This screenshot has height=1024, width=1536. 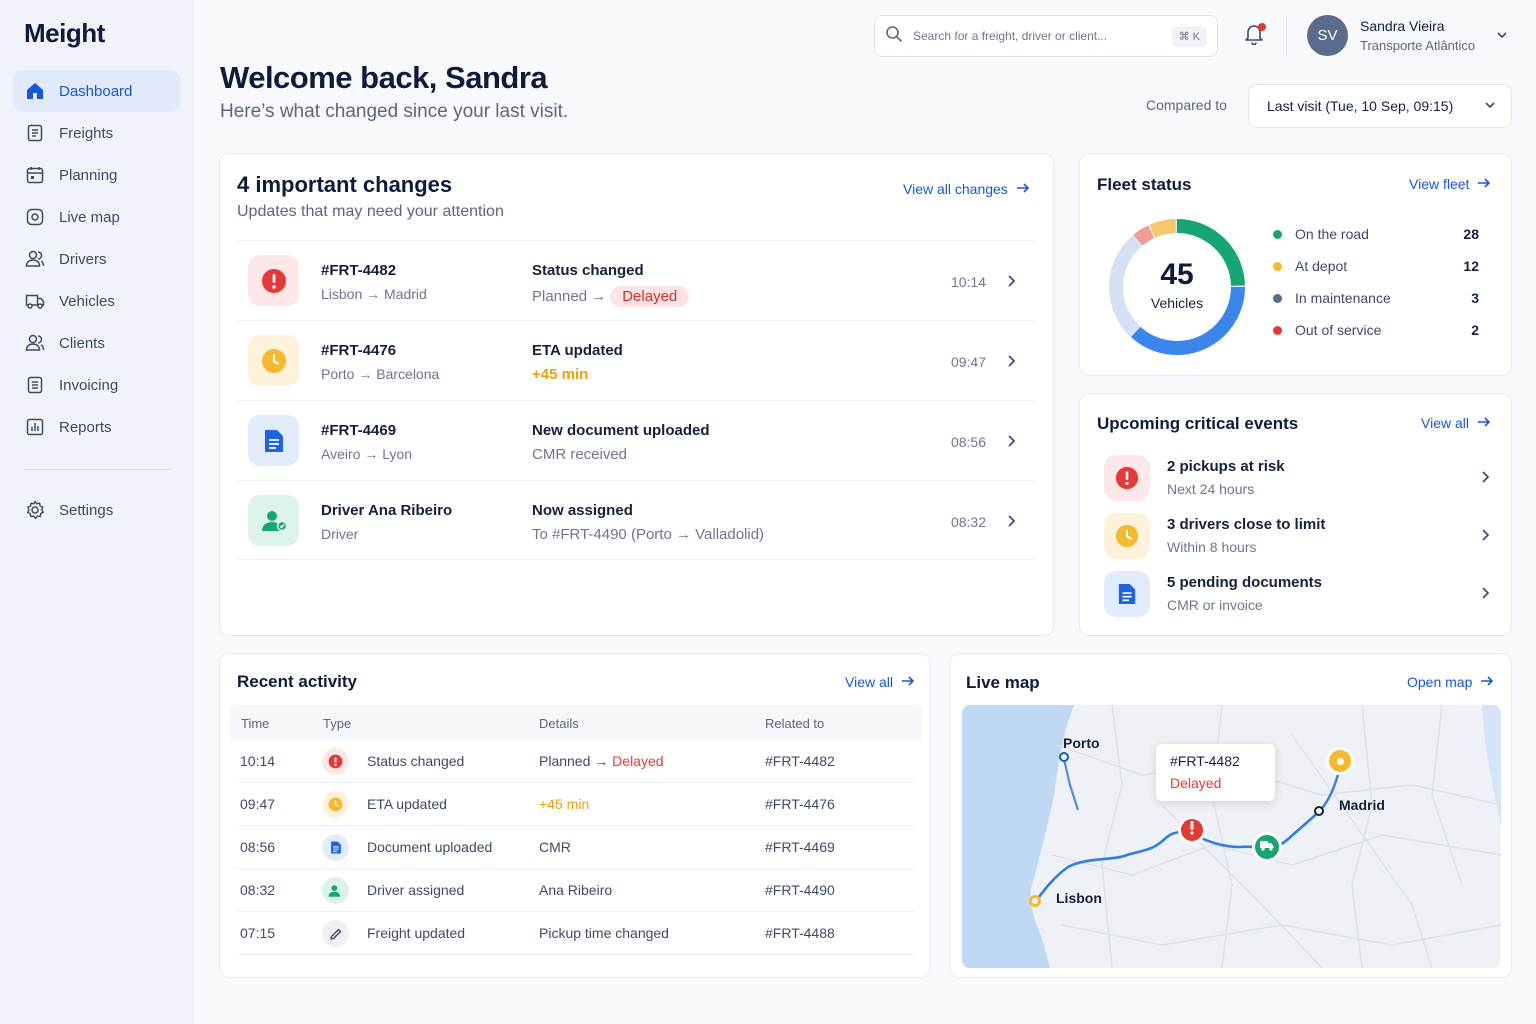 What do you see at coordinates (359, 270) in the screenshot?
I see `change-id: #FRT-4482` at bounding box center [359, 270].